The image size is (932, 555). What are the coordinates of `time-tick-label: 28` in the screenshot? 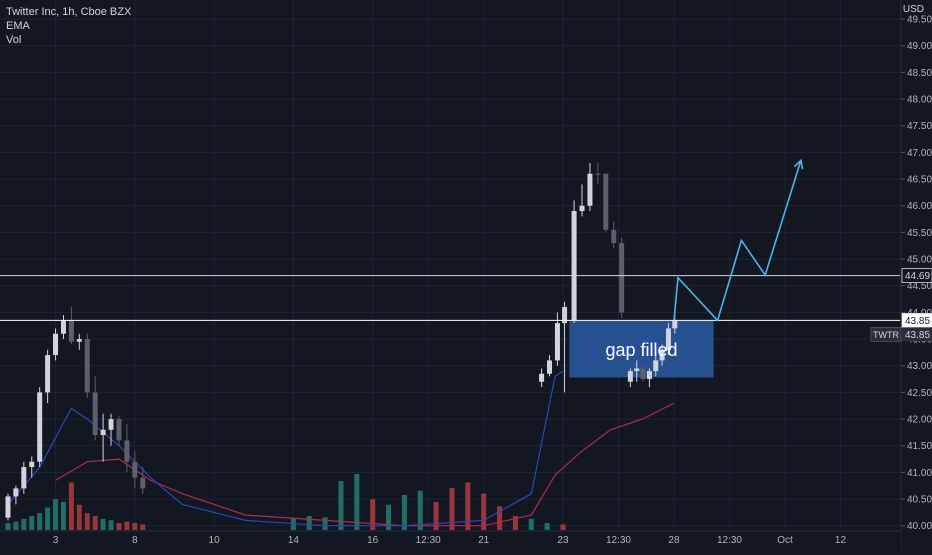 It's located at (674, 540).